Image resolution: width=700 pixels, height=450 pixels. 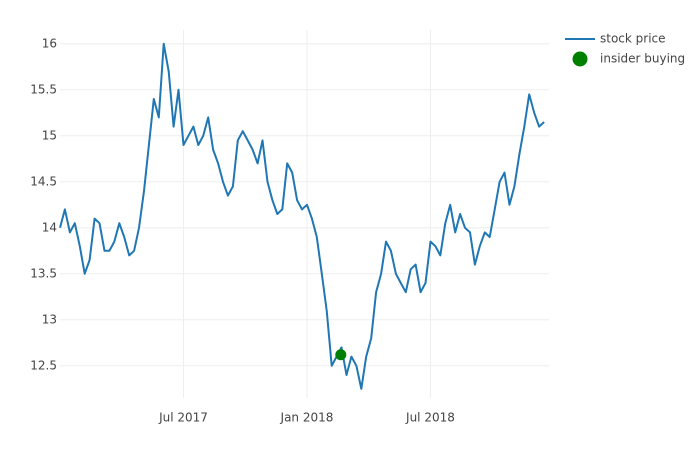 What do you see at coordinates (43, 365) in the screenshot?
I see `y-tick-label: 12.5` at bounding box center [43, 365].